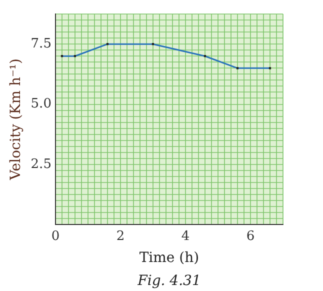 The width and height of the screenshot is (323, 291). I want to click on x-axis-title: Time (h), so click(169, 258).